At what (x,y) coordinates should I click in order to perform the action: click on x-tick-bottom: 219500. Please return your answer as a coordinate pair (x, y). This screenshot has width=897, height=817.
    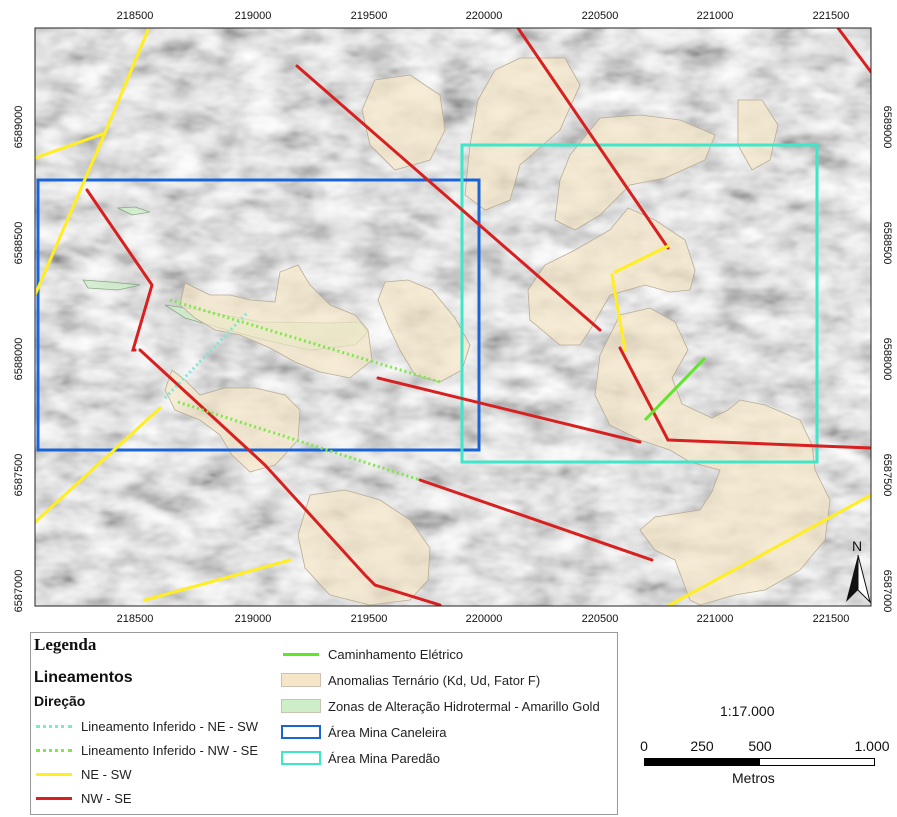
    Looking at the image, I should click on (369, 619).